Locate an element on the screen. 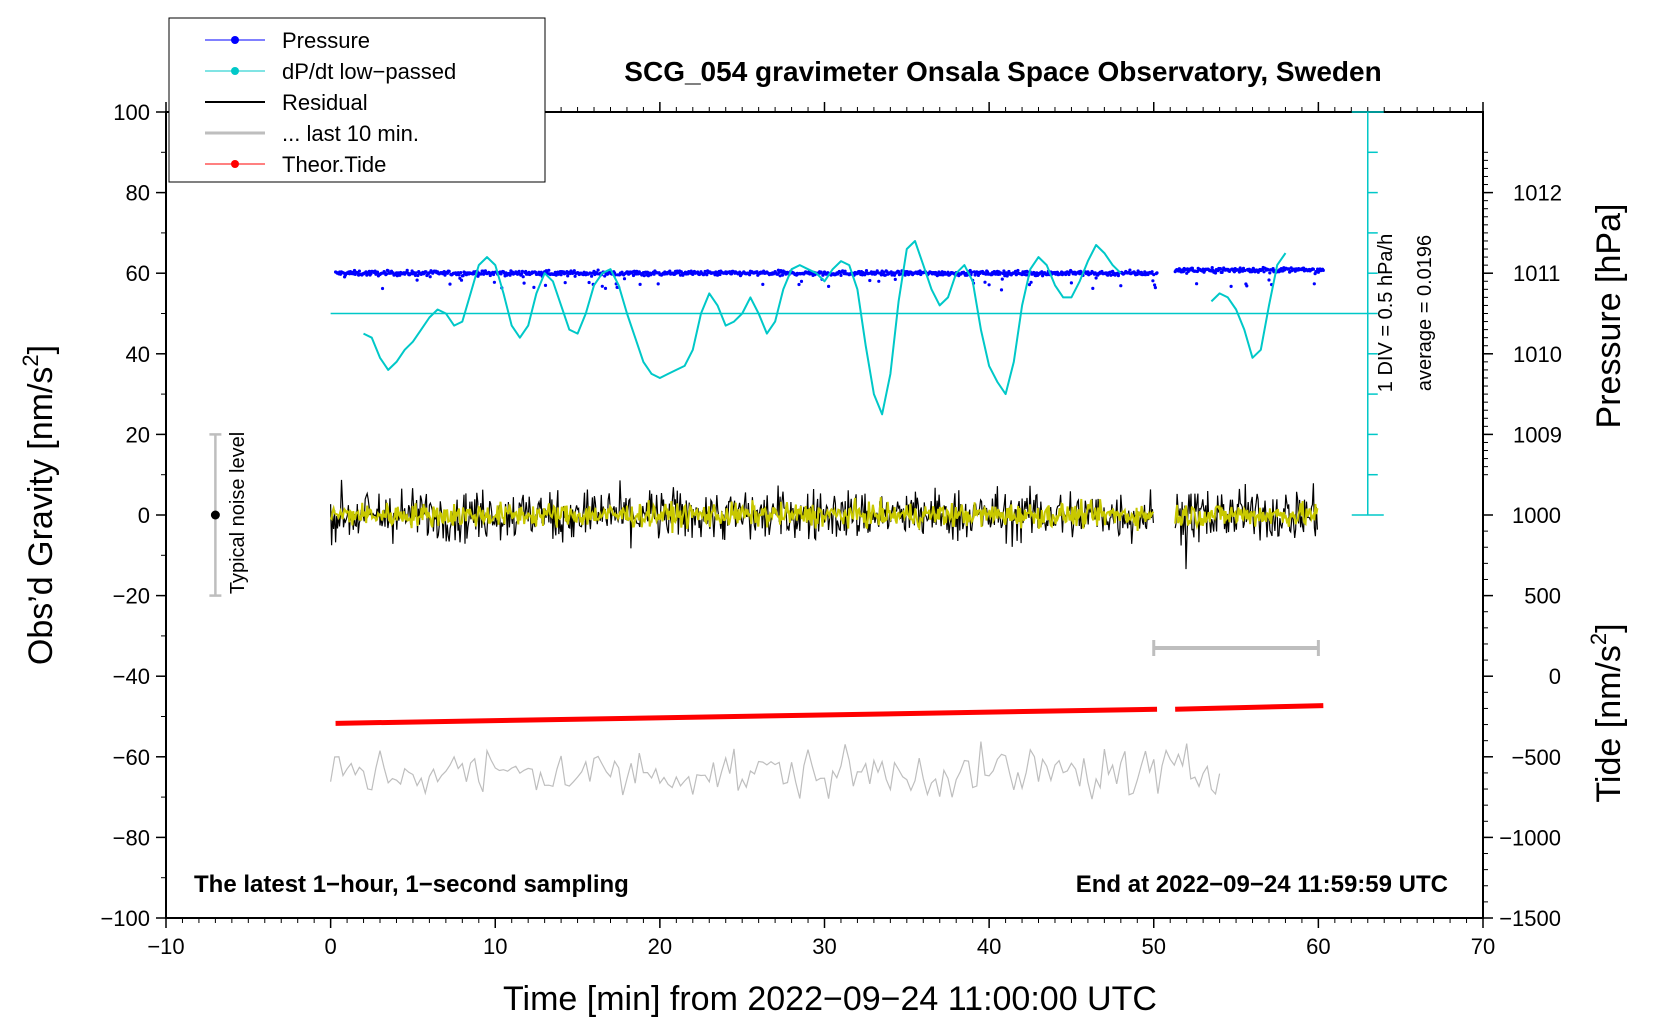 Image resolution: width=1660 pixels, height=1020 pixels. y-tick-label: −20 is located at coordinates (131, 596).